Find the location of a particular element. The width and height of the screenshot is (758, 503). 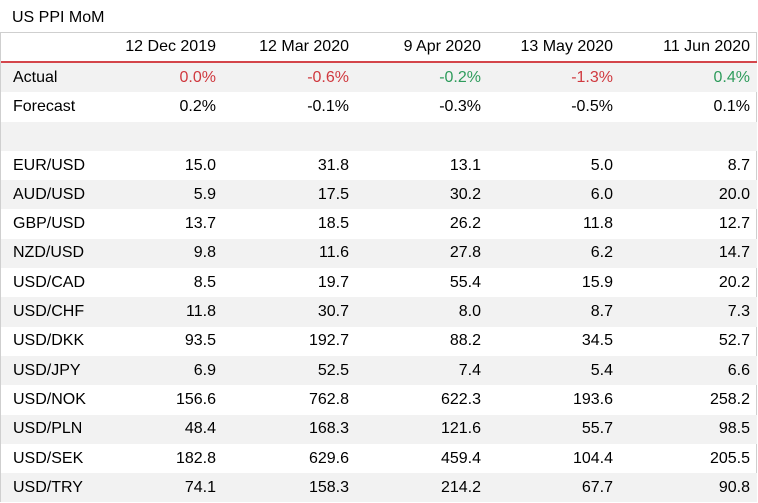

table-cell: 30.2 is located at coordinates (422, 195).